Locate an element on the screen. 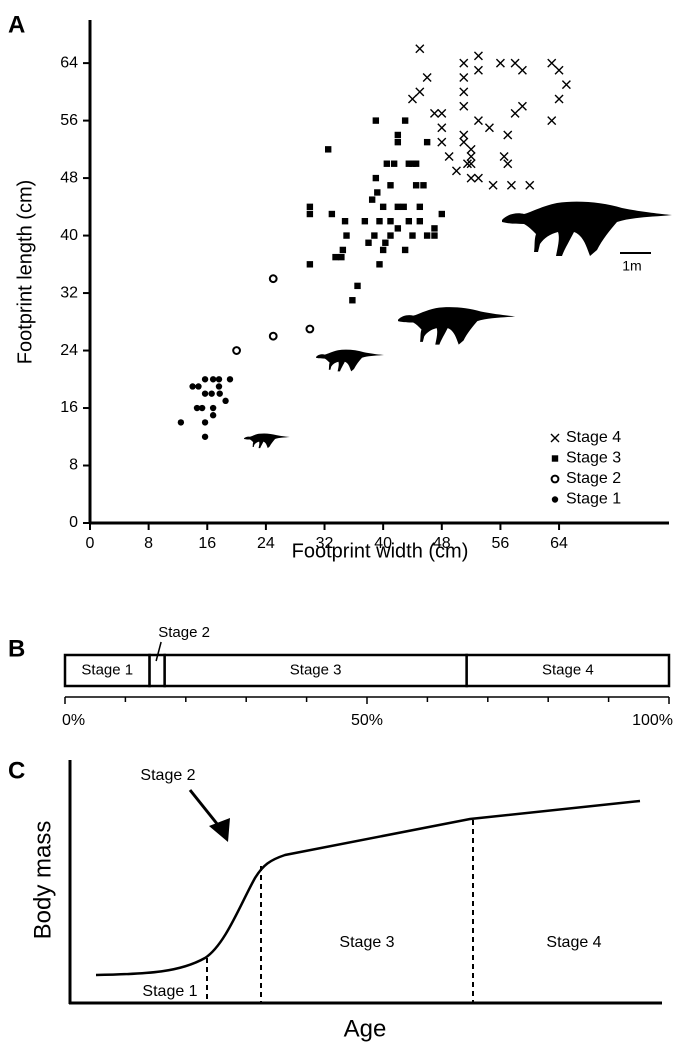  y-tick-label: 48 is located at coordinates (69, 177).